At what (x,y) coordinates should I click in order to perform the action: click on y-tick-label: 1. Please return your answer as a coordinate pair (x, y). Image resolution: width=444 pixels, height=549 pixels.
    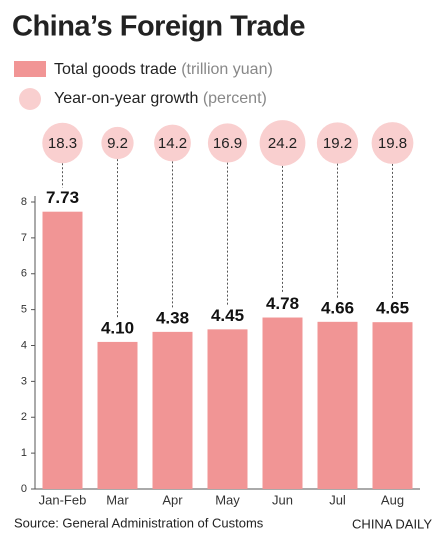
    Looking at the image, I should click on (24, 453).